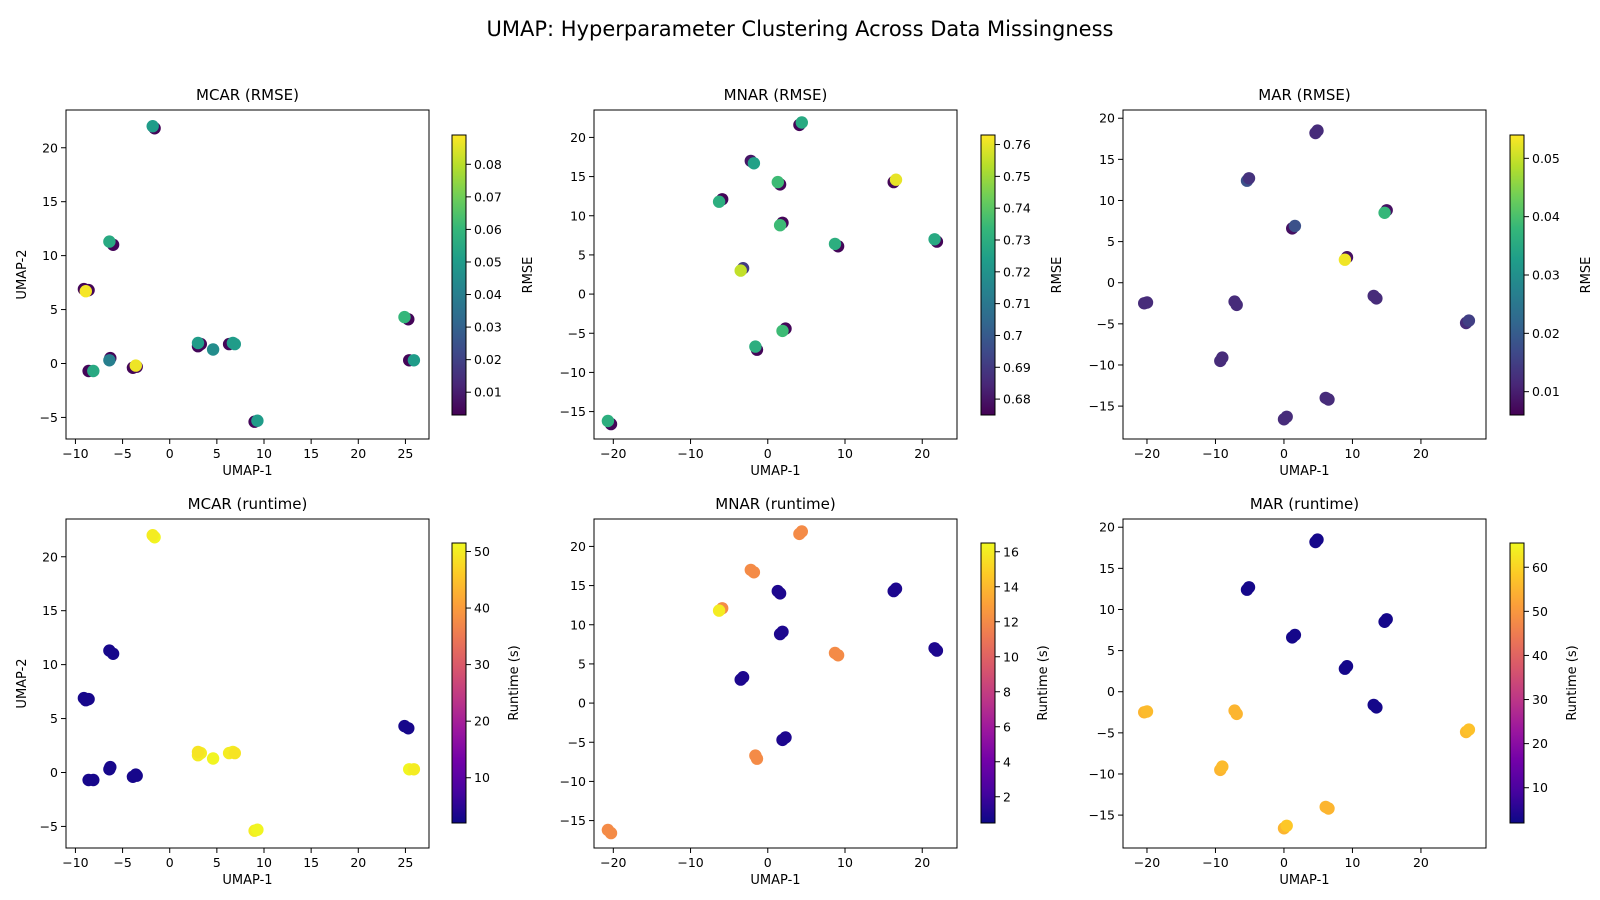  What do you see at coordinates (488, 164) in the screenshot?
I see `colorbar-tick-label: 0.08` at bounding box center [488, 164].